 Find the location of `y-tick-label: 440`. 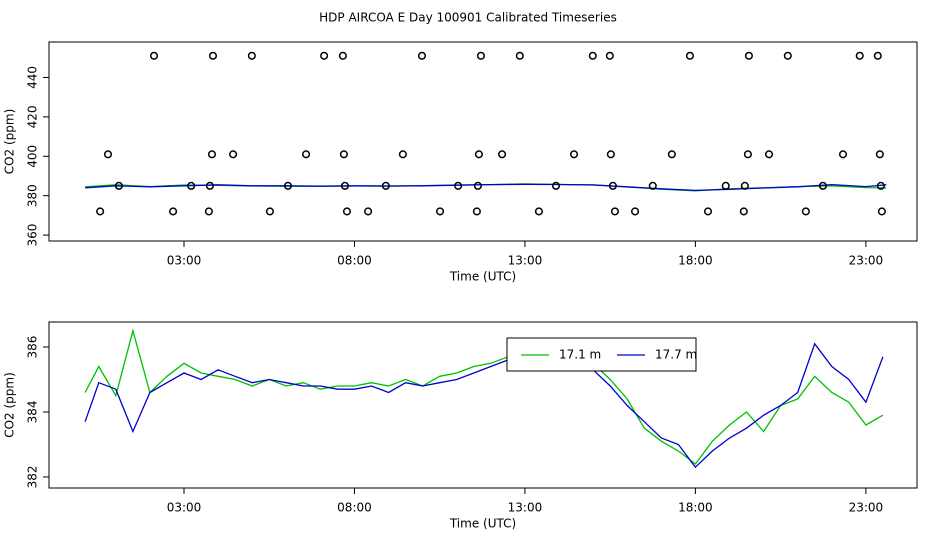

y-tick-label: 440 is located at coordinates (33, 77).